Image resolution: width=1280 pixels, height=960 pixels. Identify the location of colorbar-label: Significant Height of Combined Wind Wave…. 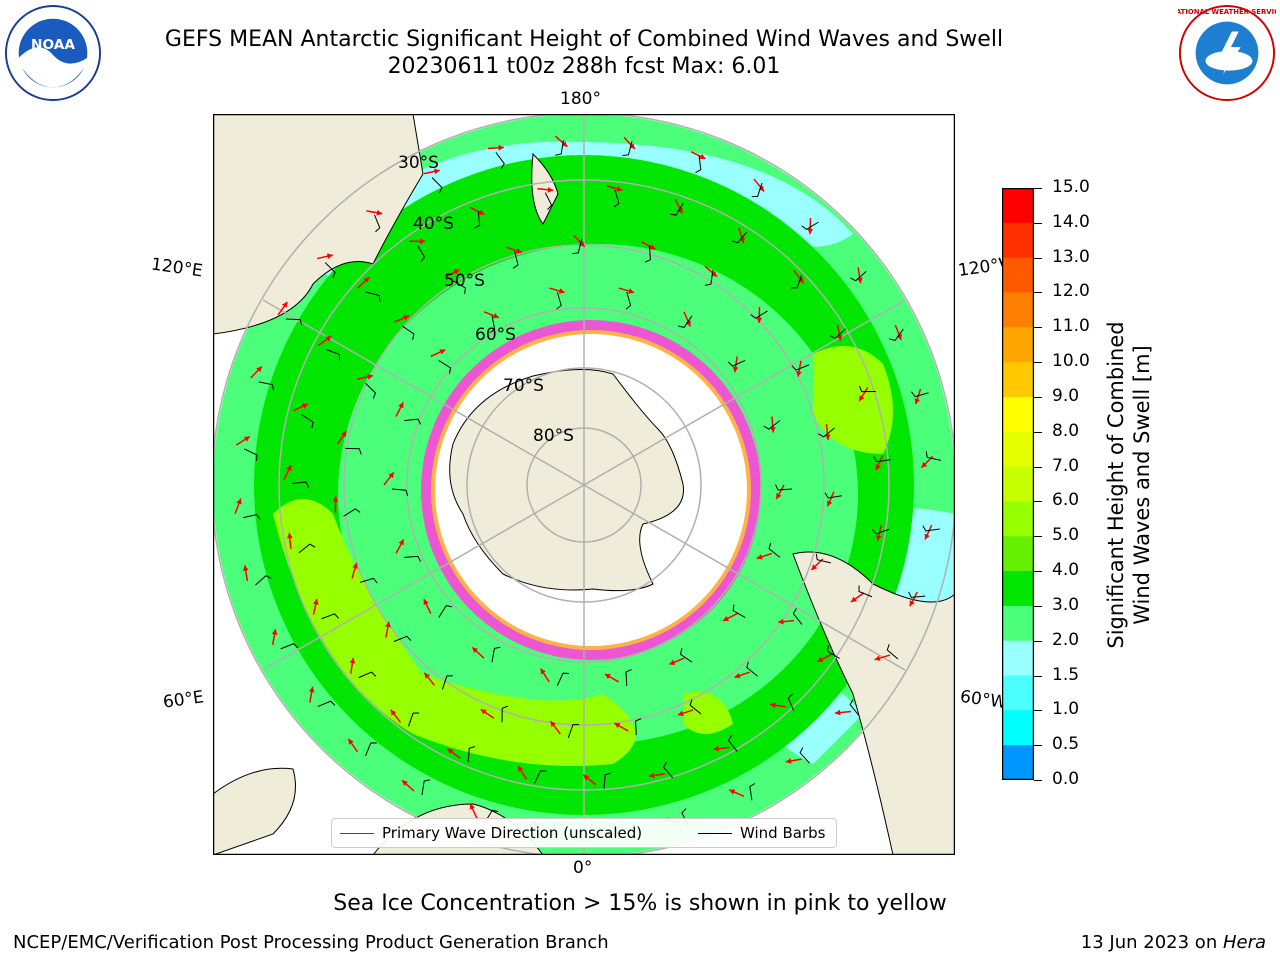
(1129, 485).